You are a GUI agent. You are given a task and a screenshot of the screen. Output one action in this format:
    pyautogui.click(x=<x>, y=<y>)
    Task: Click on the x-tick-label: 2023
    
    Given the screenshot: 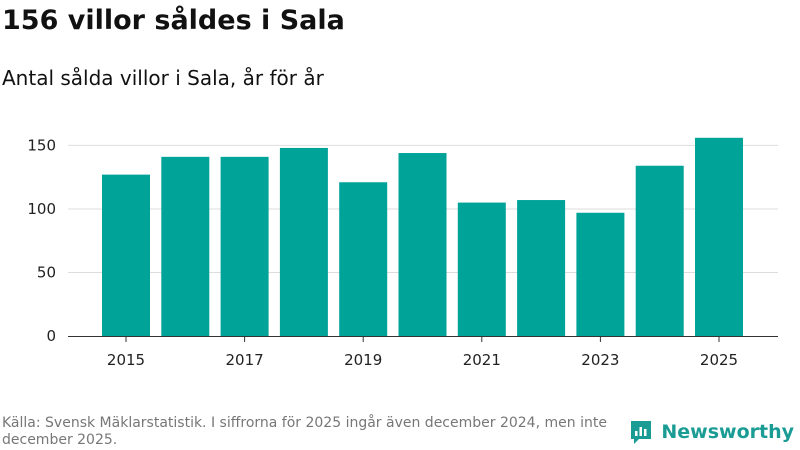 What is the action you would take?
    pyautogui.click(x=600, y=360)
    